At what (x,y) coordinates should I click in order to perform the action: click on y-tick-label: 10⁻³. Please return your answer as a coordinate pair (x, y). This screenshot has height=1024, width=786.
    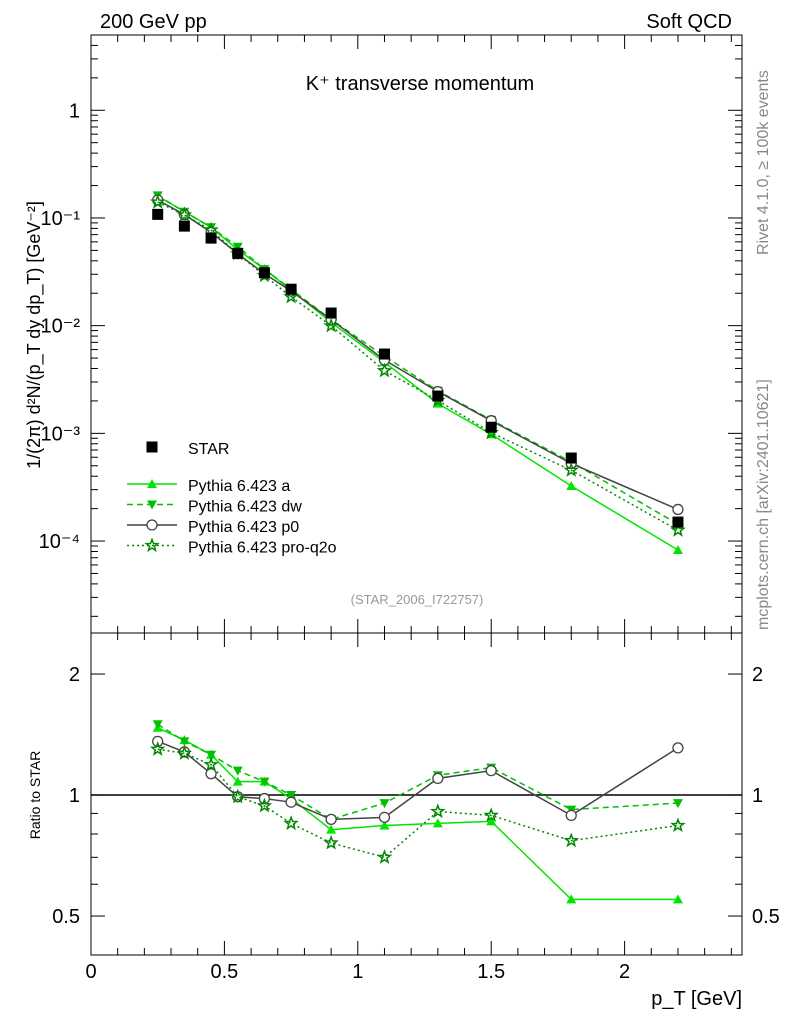
    Looking at the image, I should click on (61, 434).